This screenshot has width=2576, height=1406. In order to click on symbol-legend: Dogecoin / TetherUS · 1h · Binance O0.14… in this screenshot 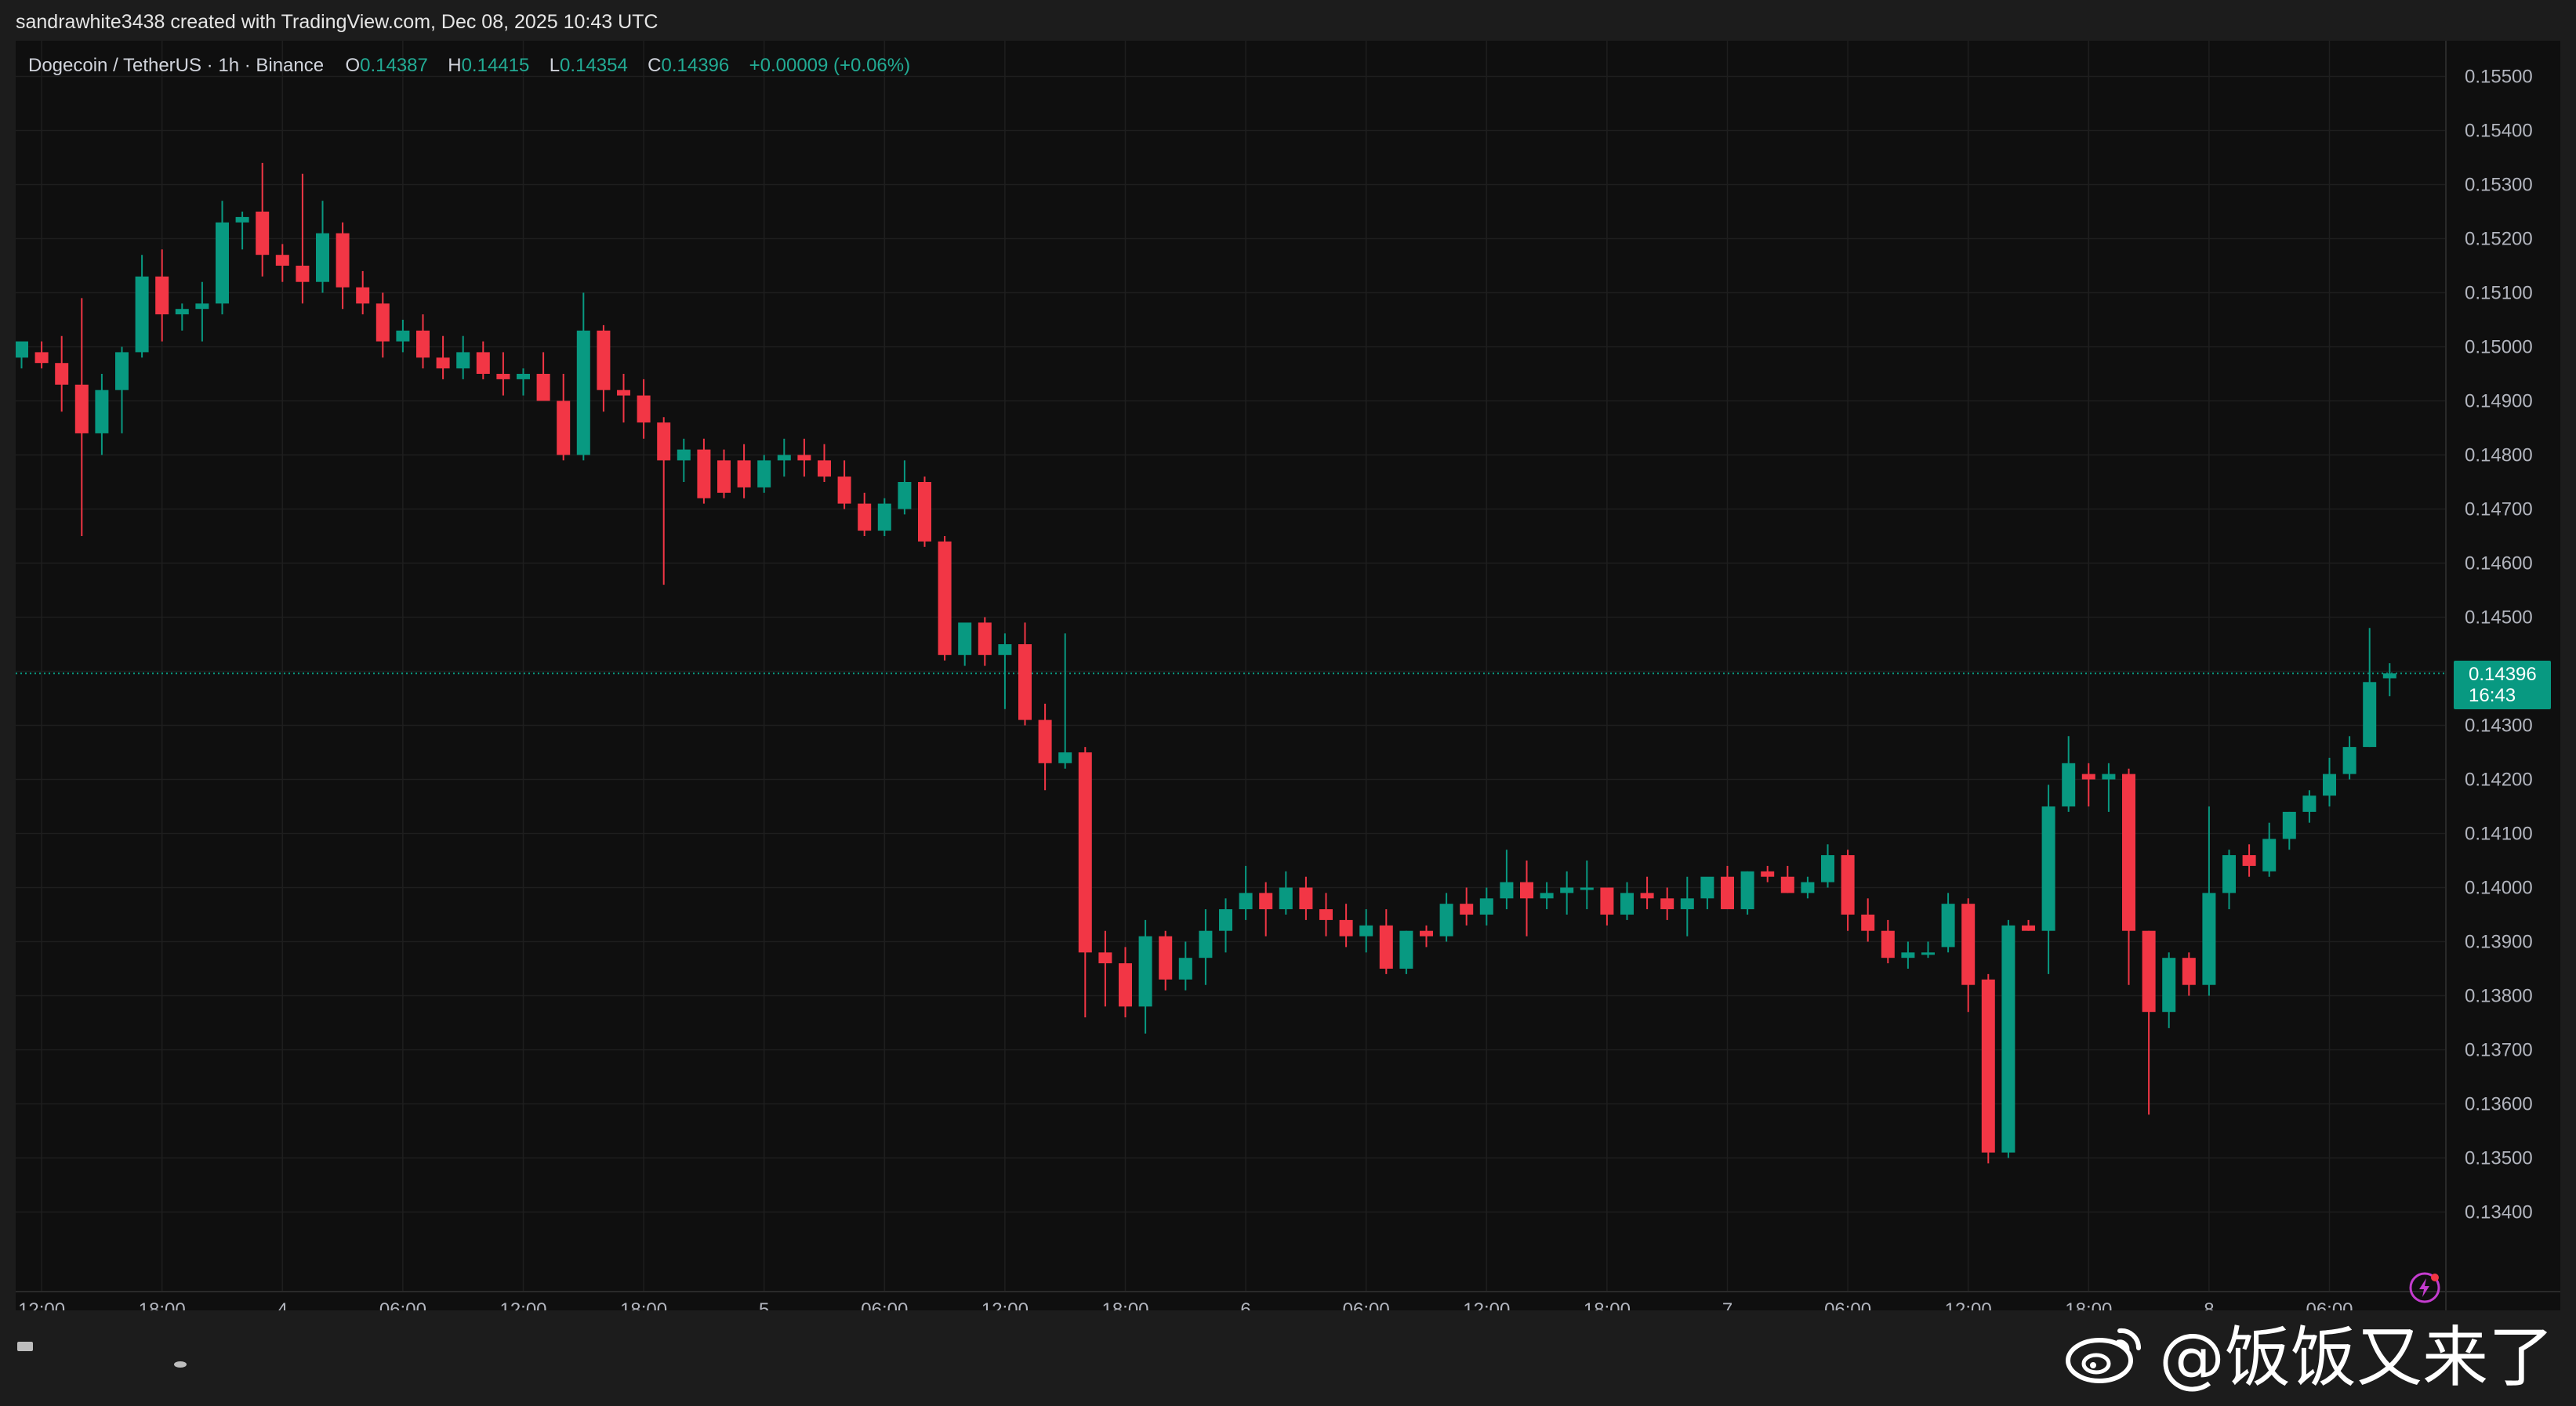, I will do `click(469, 66)`.